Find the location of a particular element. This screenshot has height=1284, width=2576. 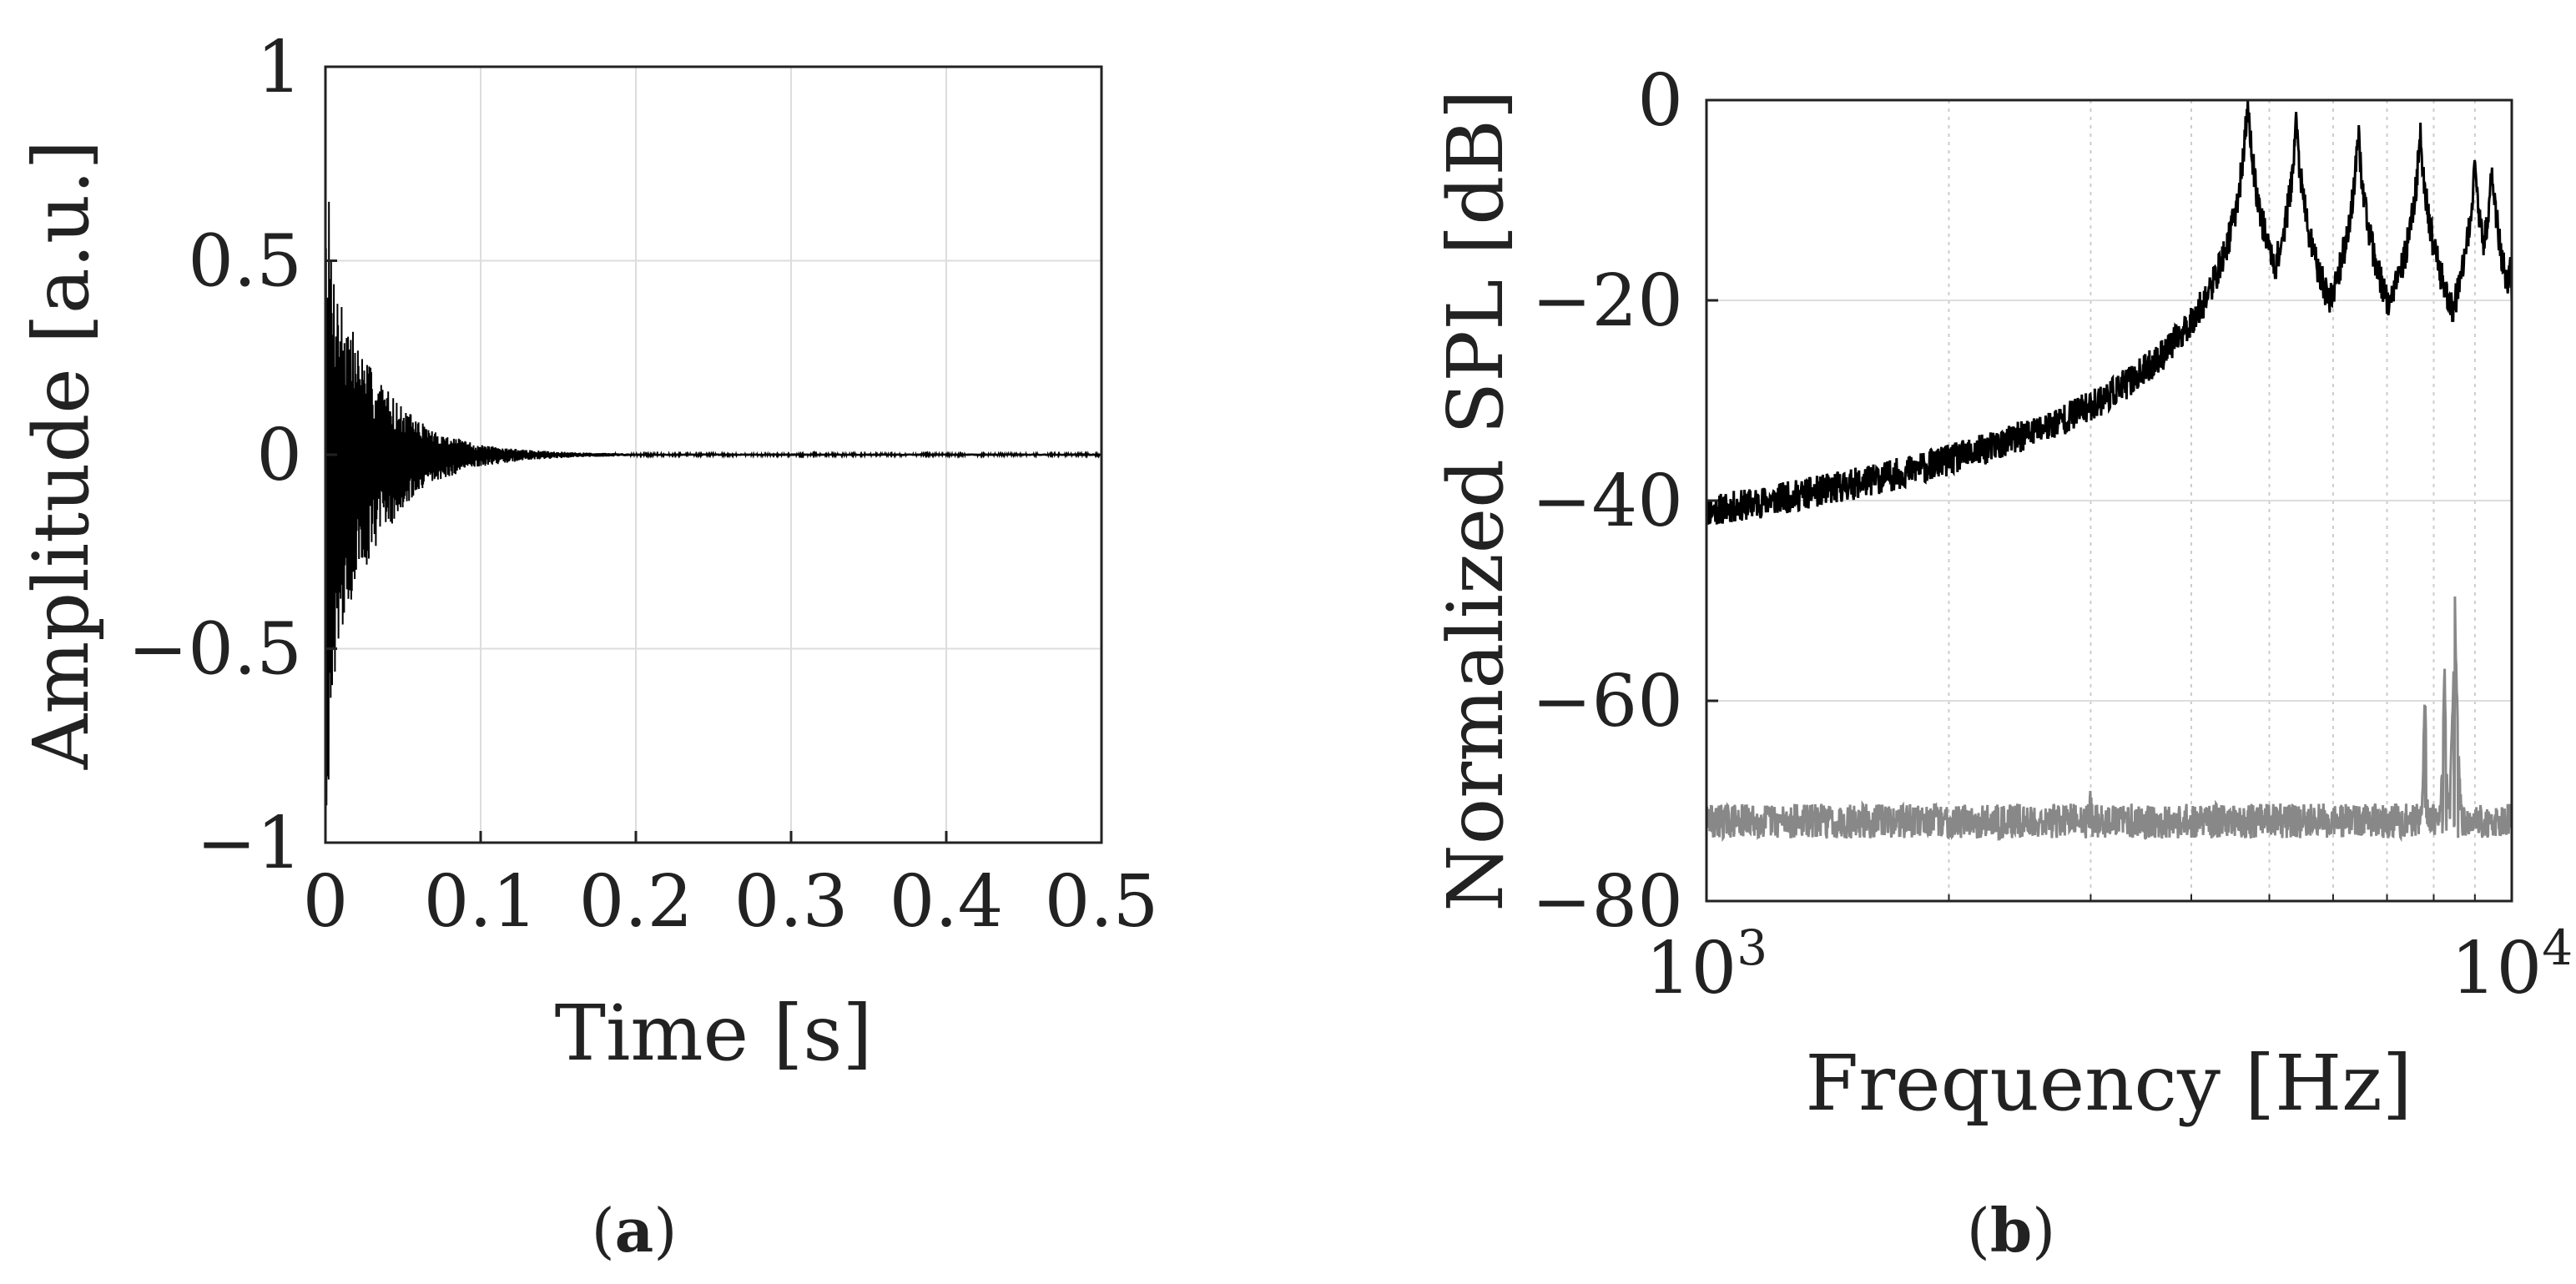

panel-b-y-ticks: 0 −20 −40 −60 −80 is located at coordinates (1625, 501).